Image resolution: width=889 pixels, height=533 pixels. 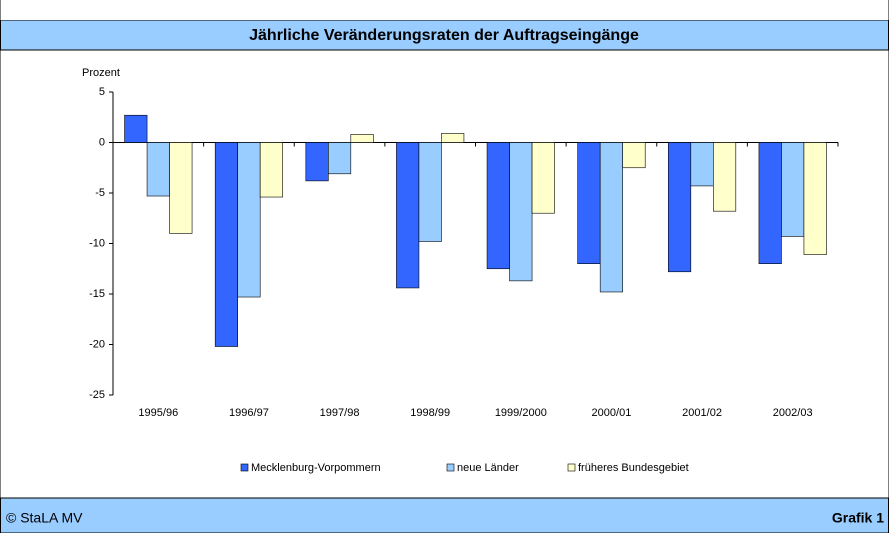 What do you see at coordinates (249, 413) in the screenshot?
I see `x-tick-label: 1996/97` at bounding box center [249, 413].